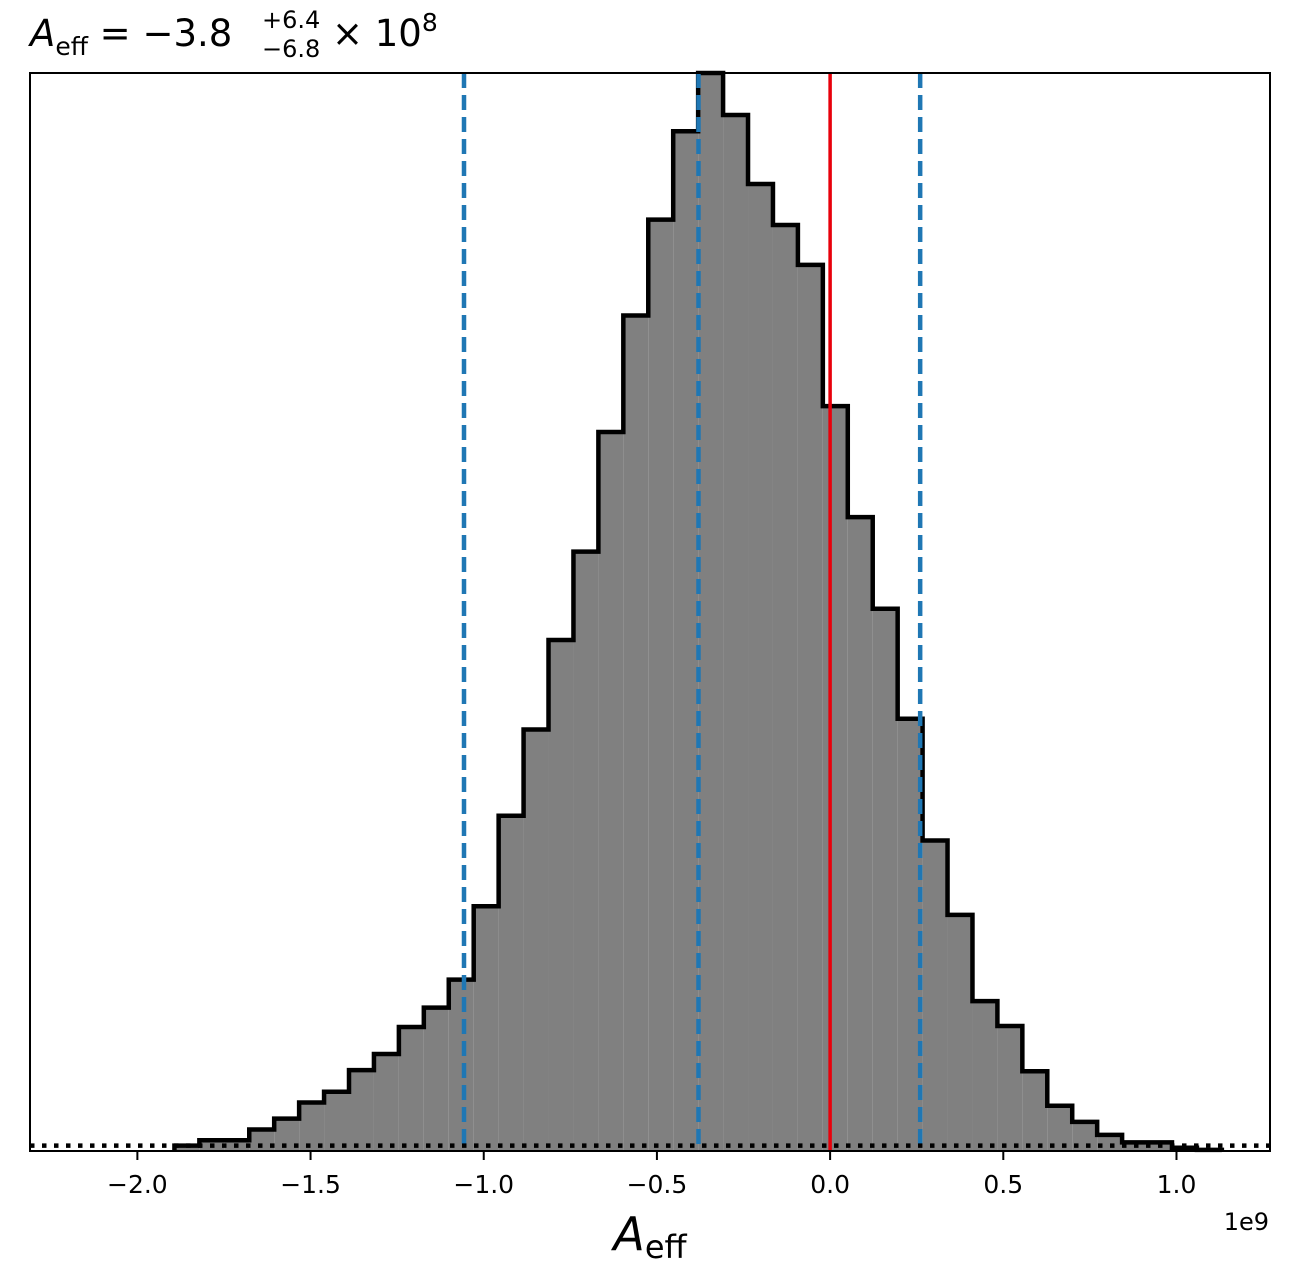 The width and height of the screenshot is (1289, 1278). Describe the element at coordinates (377, 33) in the screenshot. I see `title-multiplier-base: × 10` at that location.